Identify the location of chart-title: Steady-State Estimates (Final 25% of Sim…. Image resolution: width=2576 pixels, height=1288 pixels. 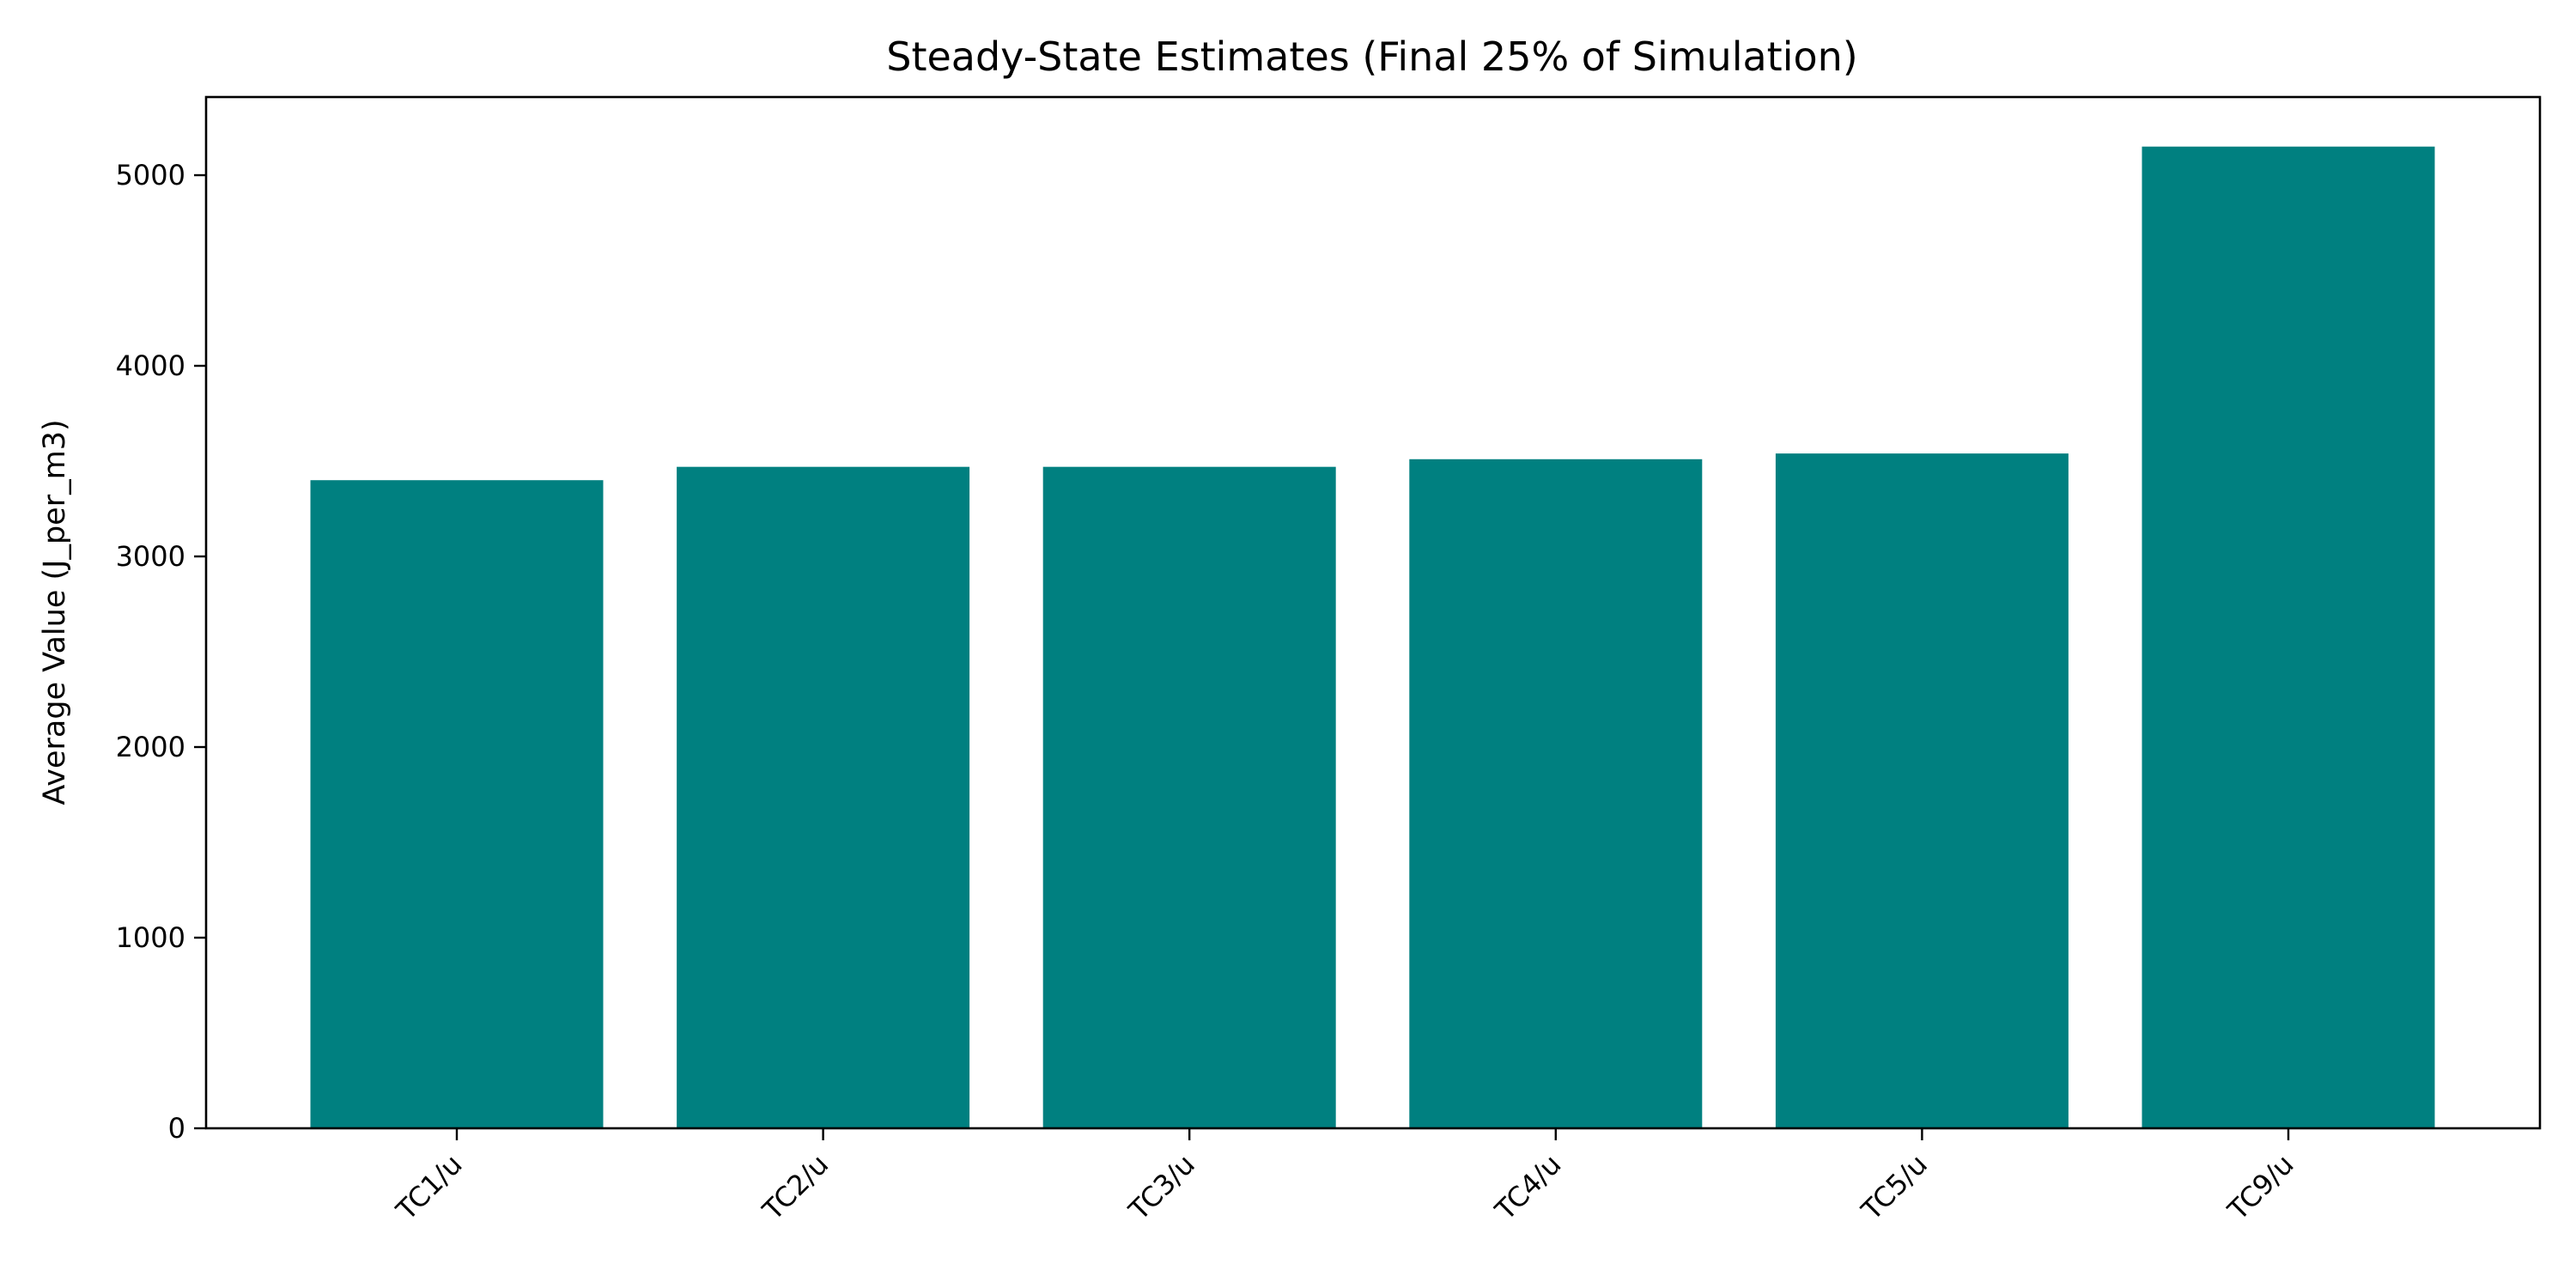
(1371, 56).